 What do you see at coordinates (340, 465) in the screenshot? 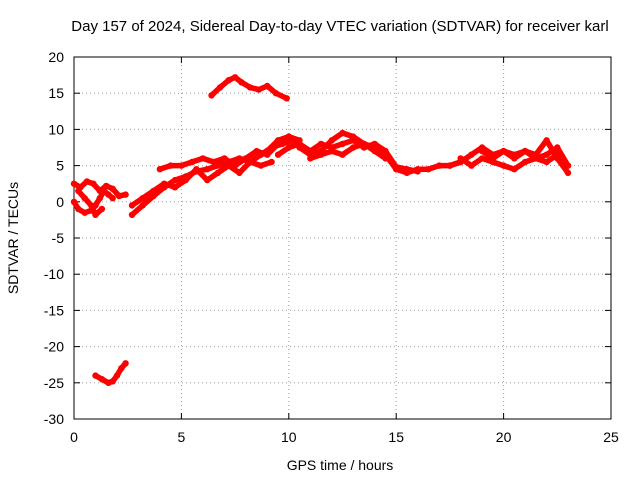
I see `x-axis-label: GPS time / hours` at bounding box center [340, 465].